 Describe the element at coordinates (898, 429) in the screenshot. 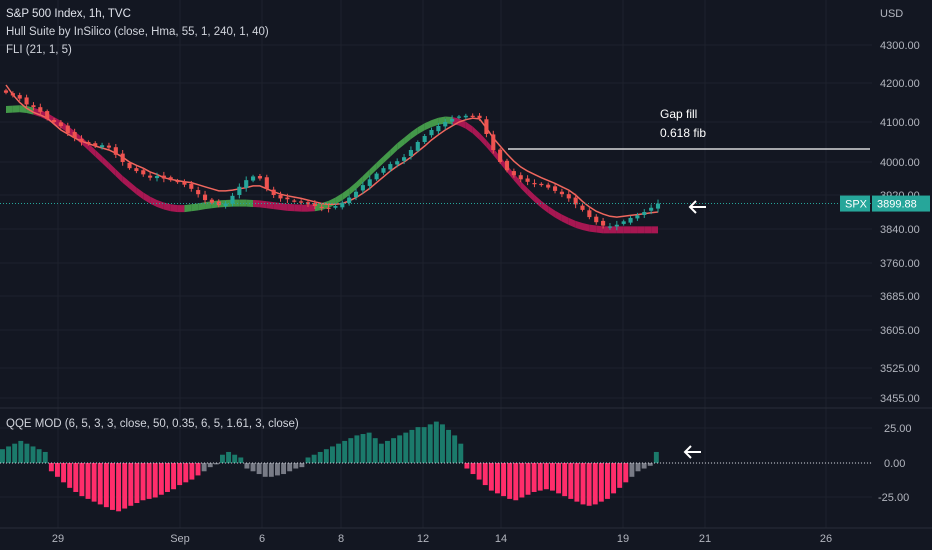

I see `oscillator-tick-label: 25.00` at that location.